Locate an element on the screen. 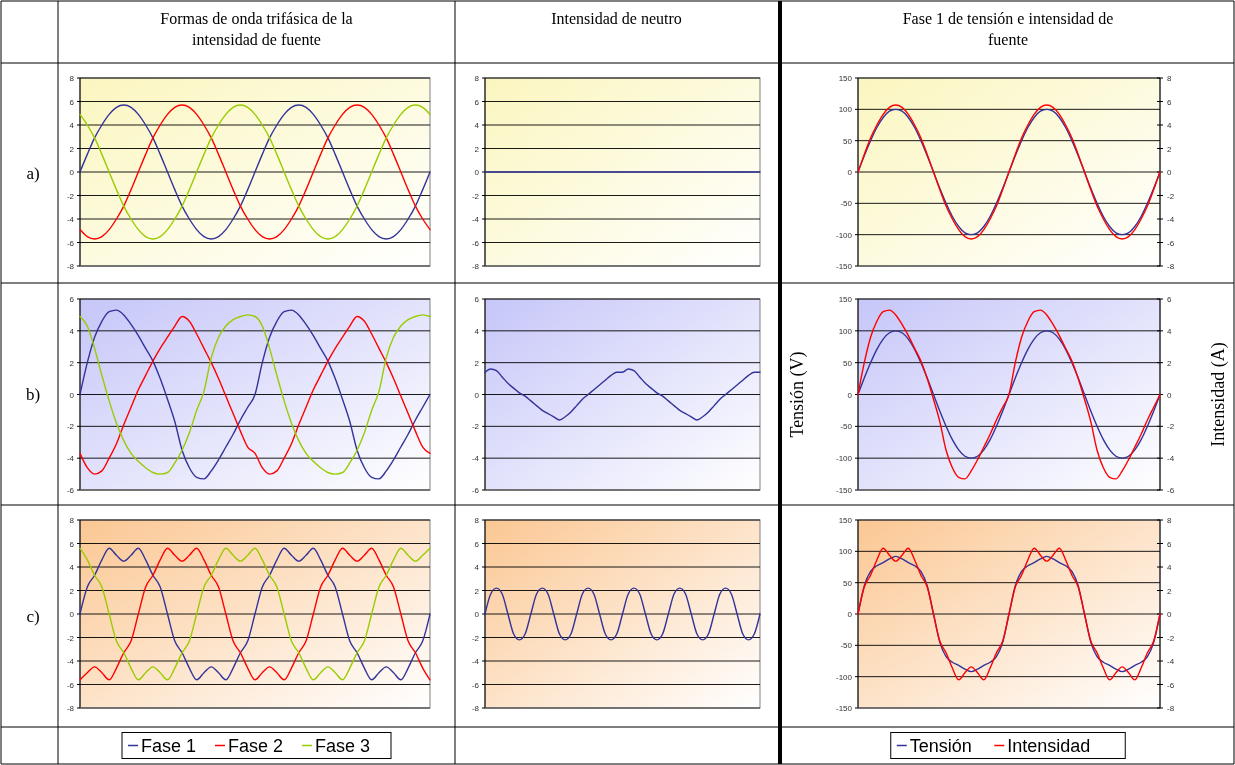 This screenshot has width=1235, height=765. legend-label: Fase 3 is located at coordinates (343, 745).